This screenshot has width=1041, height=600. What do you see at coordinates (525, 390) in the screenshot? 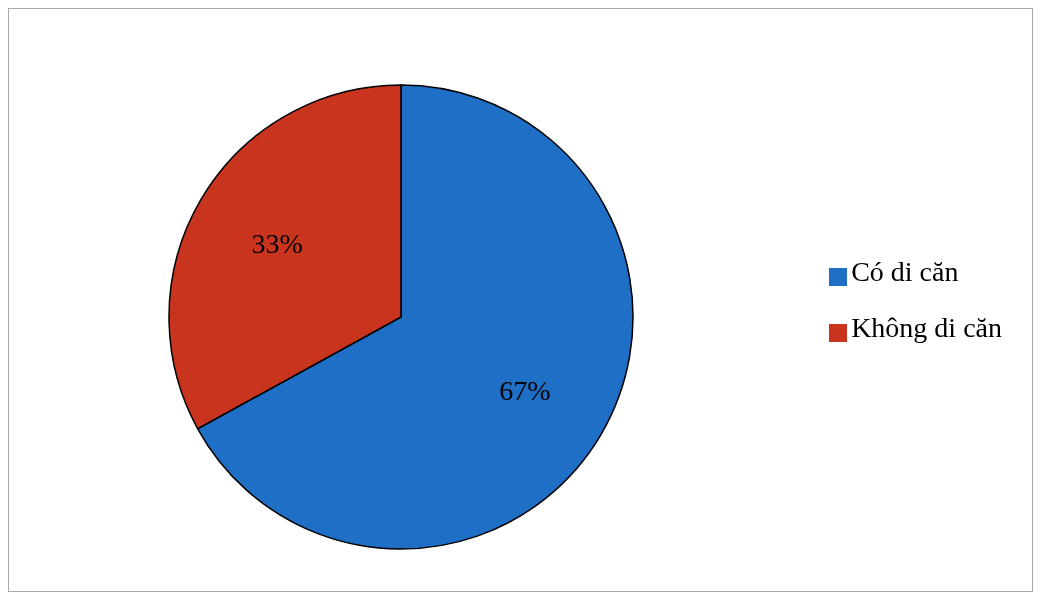
I see `data-label: 67%` at bounding box center [525, 390].